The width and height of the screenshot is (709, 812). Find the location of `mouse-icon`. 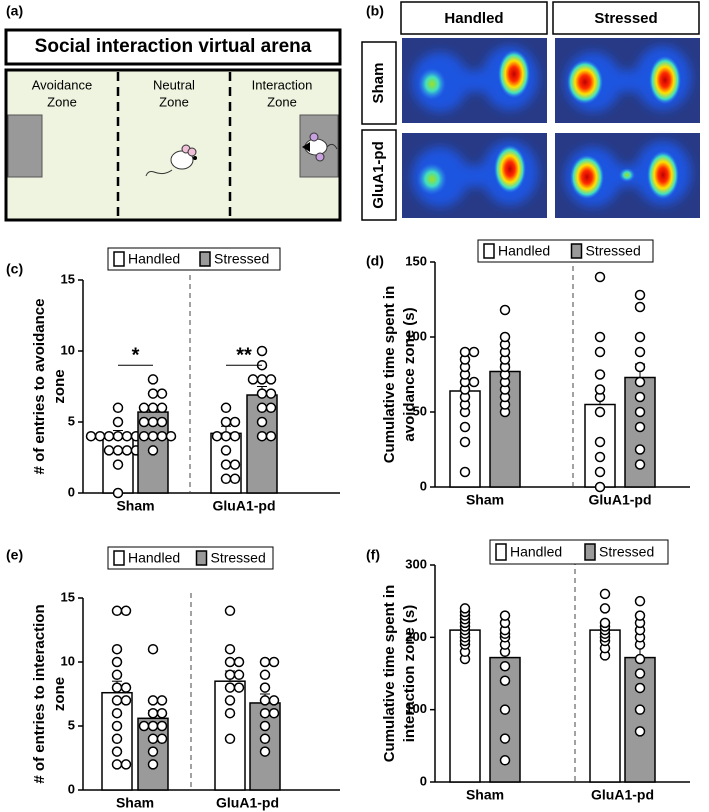

mouse-icon is located at coordinates (320, 147).